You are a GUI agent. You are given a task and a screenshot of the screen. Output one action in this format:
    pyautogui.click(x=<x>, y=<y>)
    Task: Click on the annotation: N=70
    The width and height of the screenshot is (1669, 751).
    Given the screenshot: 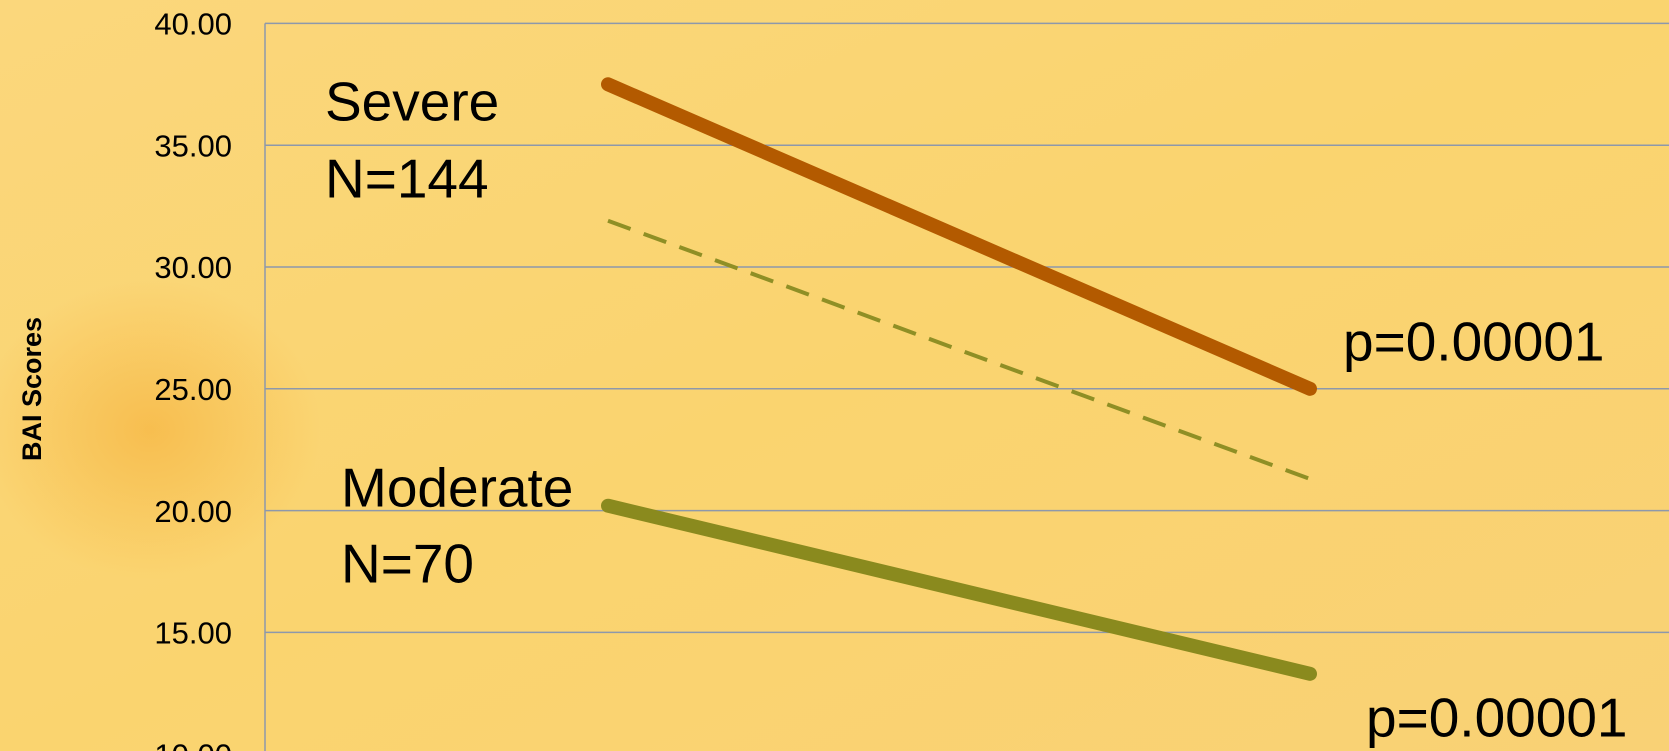 What is the action you would take?
    pyautogui.click(x=407, y=564)
    